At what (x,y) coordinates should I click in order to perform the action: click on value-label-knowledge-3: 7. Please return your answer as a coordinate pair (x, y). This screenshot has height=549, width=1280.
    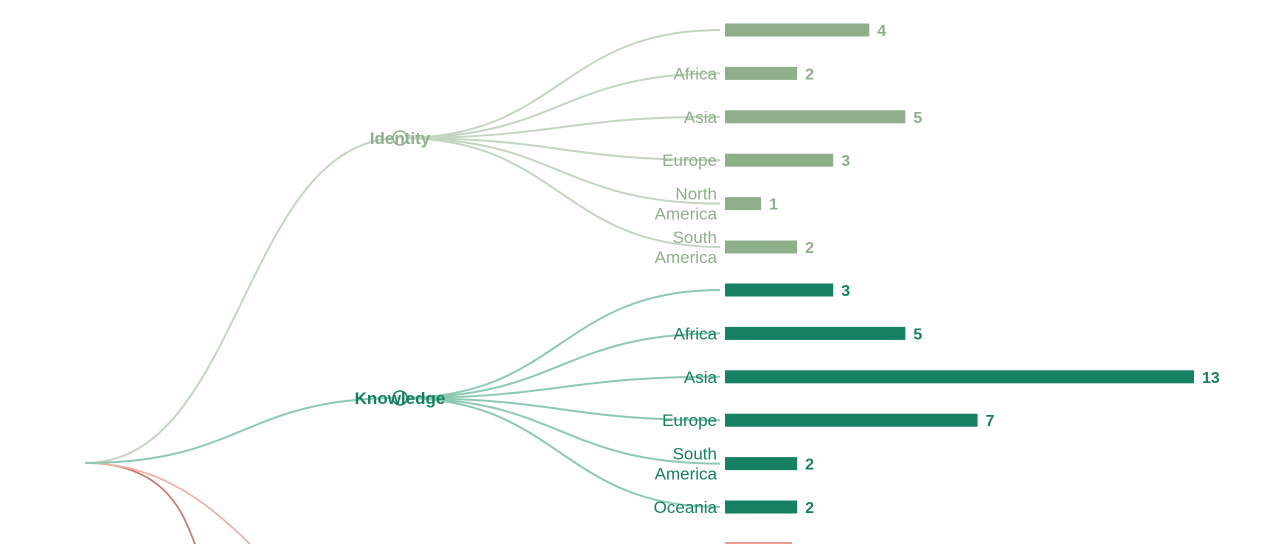
    Looking at the image, I should click on (990, 421).